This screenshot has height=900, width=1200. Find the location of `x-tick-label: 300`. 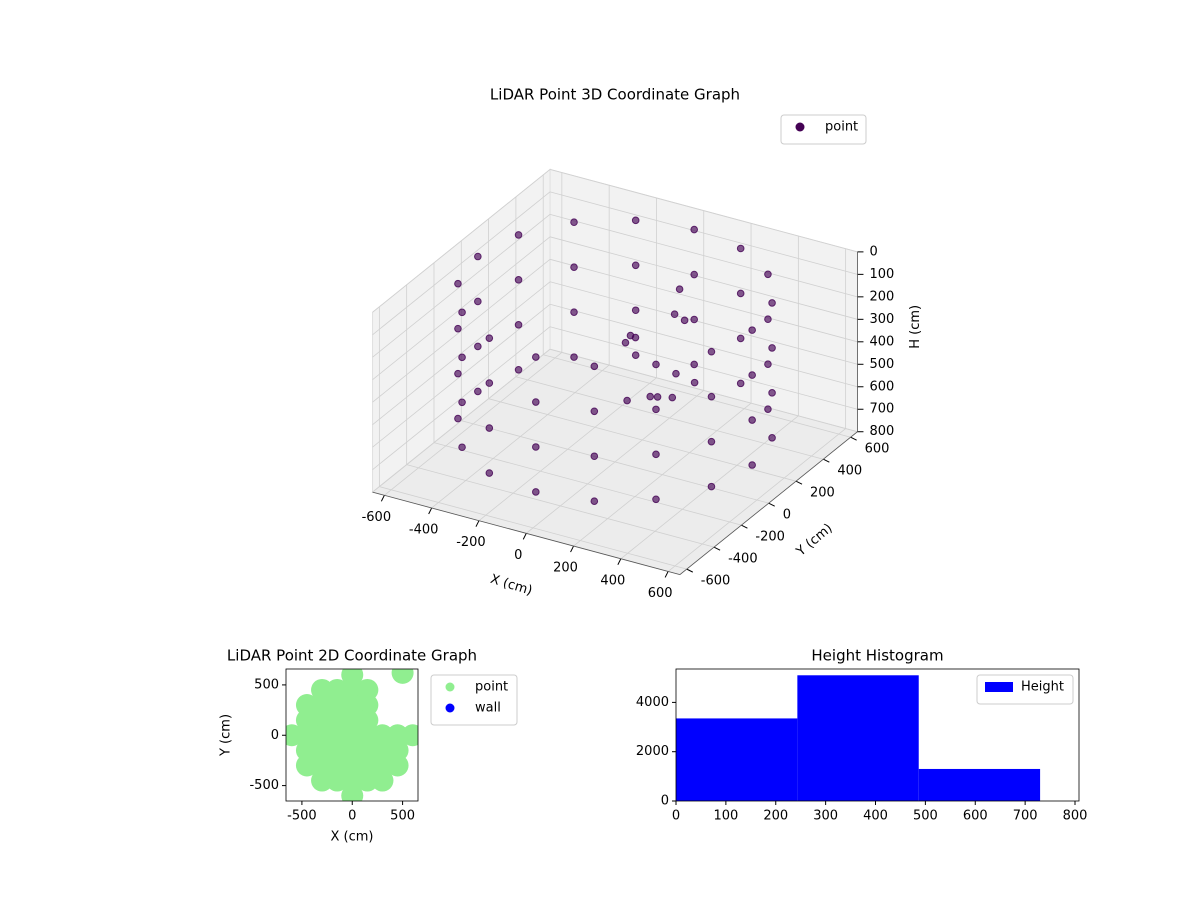

x-tick-label: 300 is located at coordinates (825, 816).